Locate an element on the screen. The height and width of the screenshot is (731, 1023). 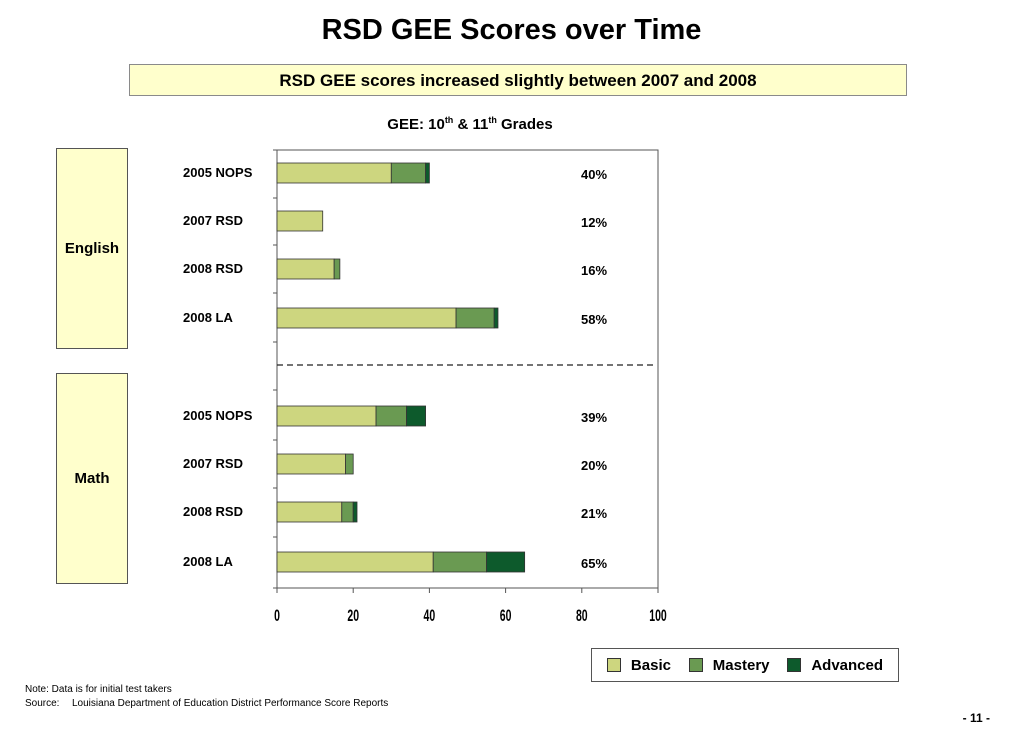
chart-title-sup-1: th is located at coordinates (449, 120).